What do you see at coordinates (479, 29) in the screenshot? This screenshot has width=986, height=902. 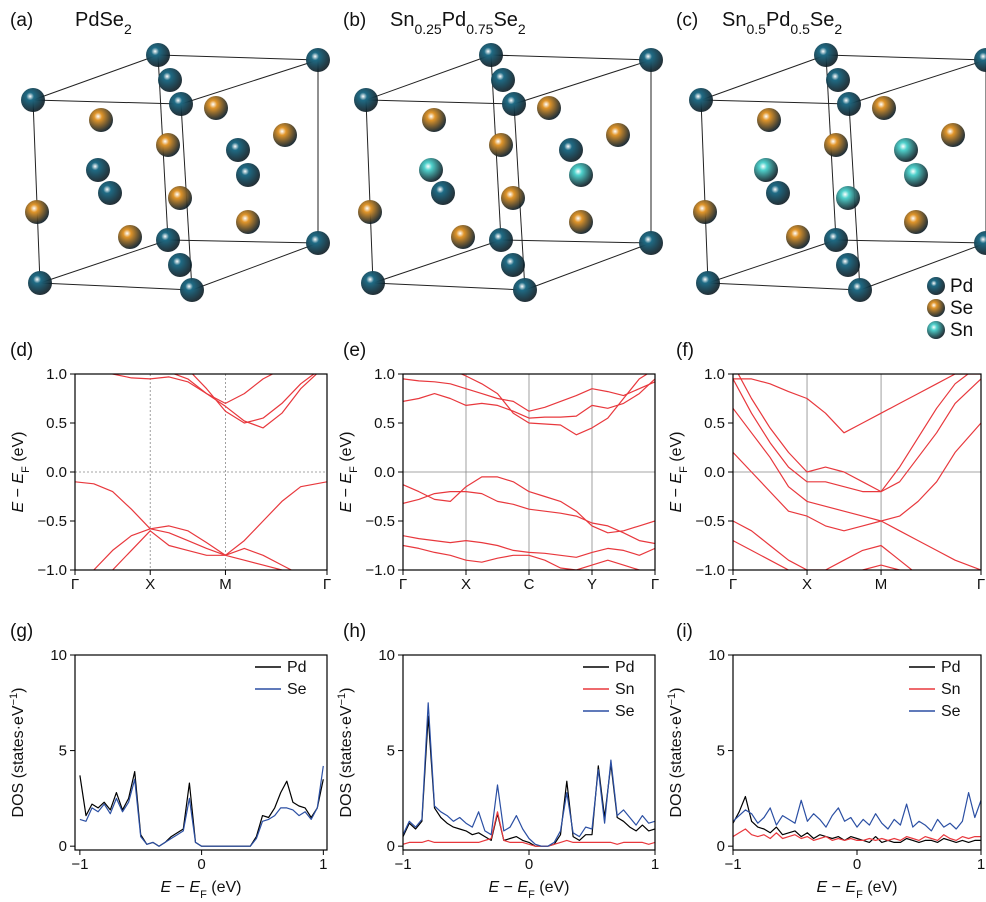 I see `text-part: 0.75` at bounding box center [479, 29].